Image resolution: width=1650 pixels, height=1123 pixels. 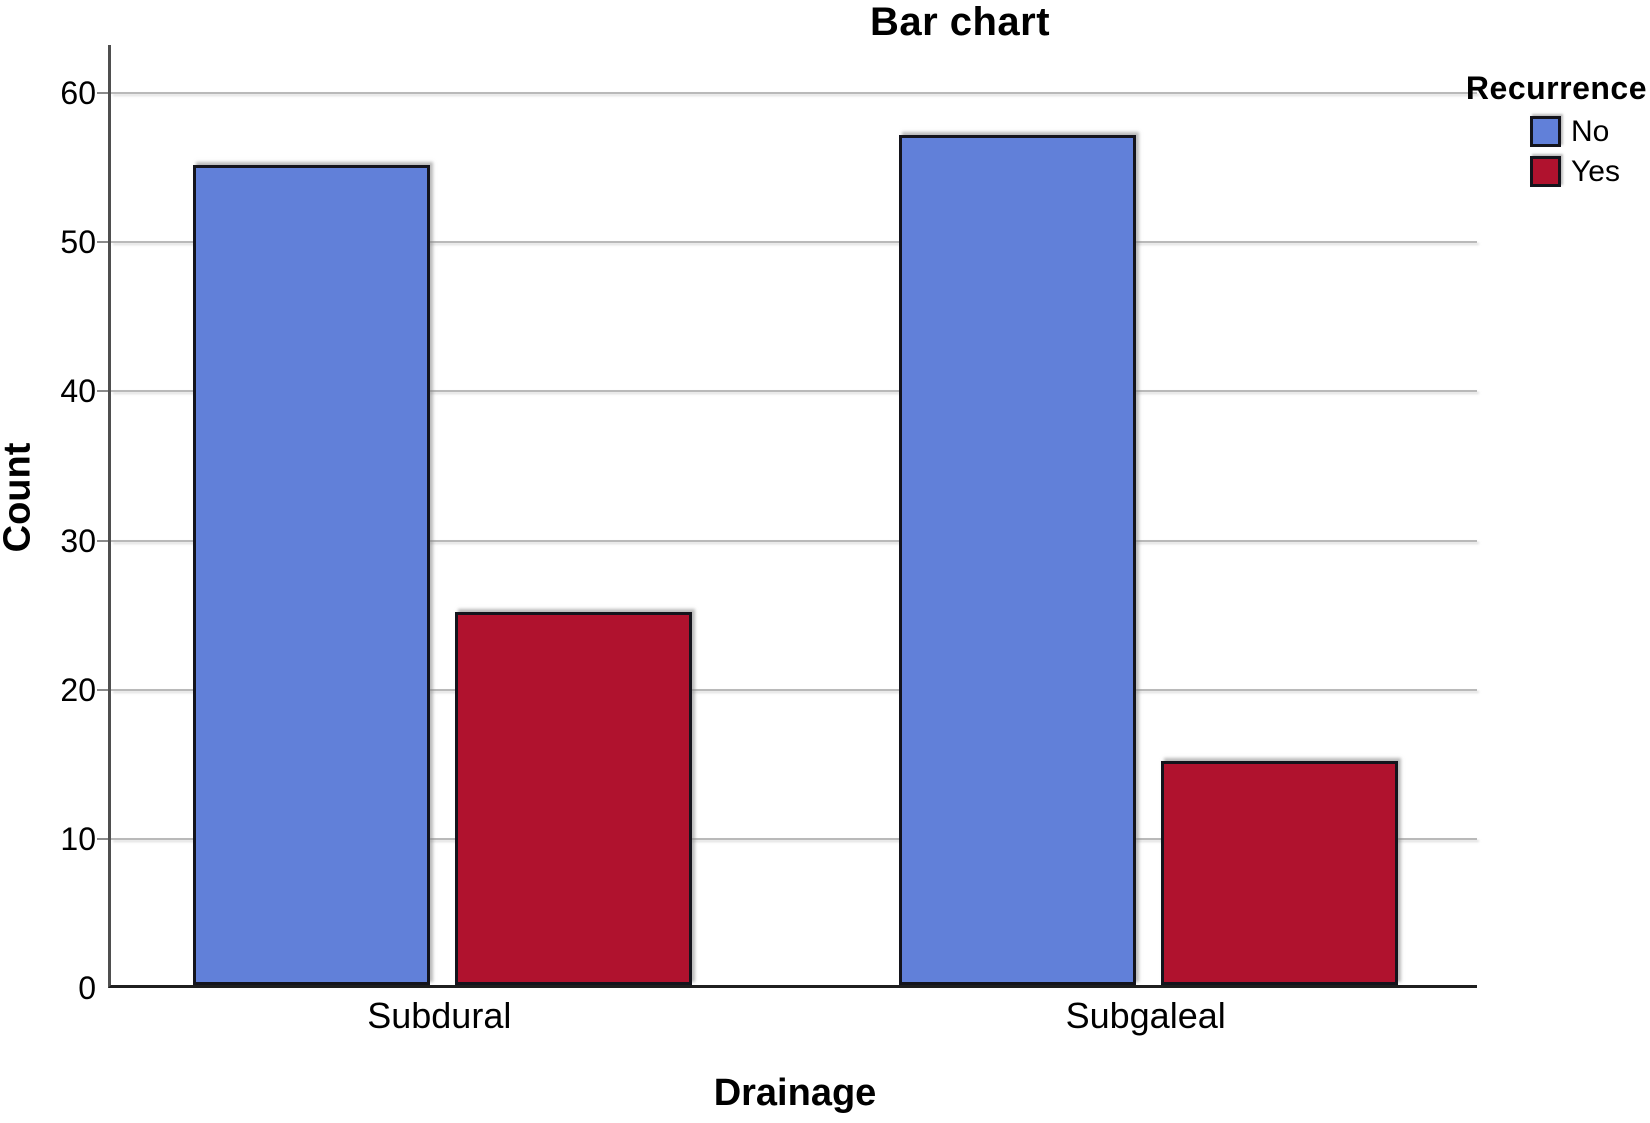 I want to click on legend-label-no: No, so click(x=1590, y=131).